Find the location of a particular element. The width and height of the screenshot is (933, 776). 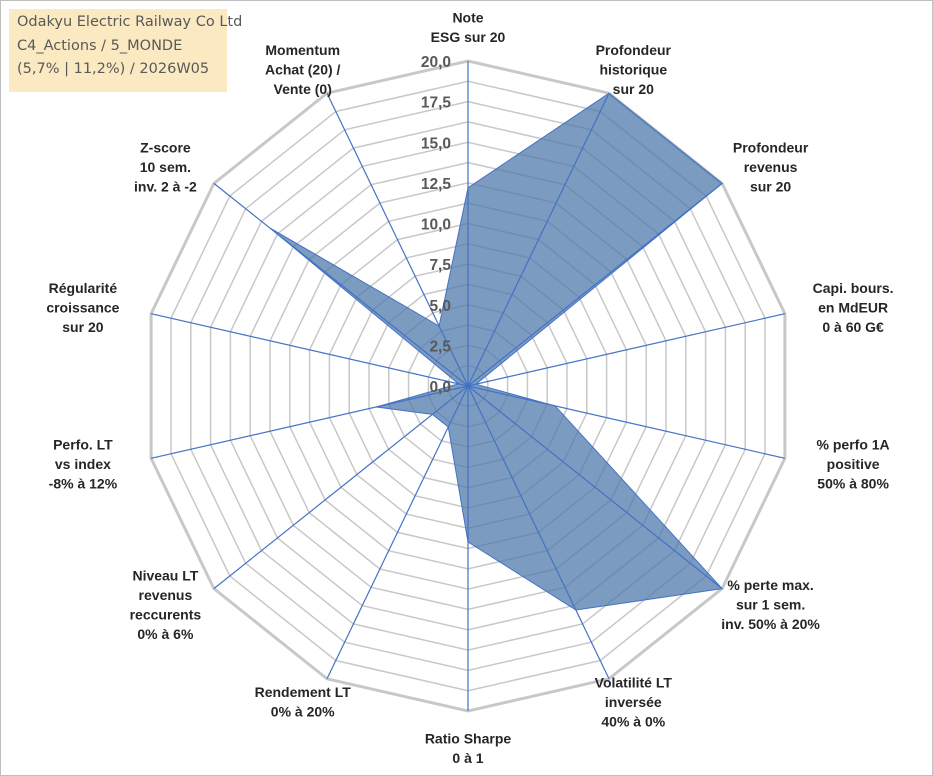

axis-label: Momentum Achat (20) / Vente (0) is located at coordinates (303, 69).